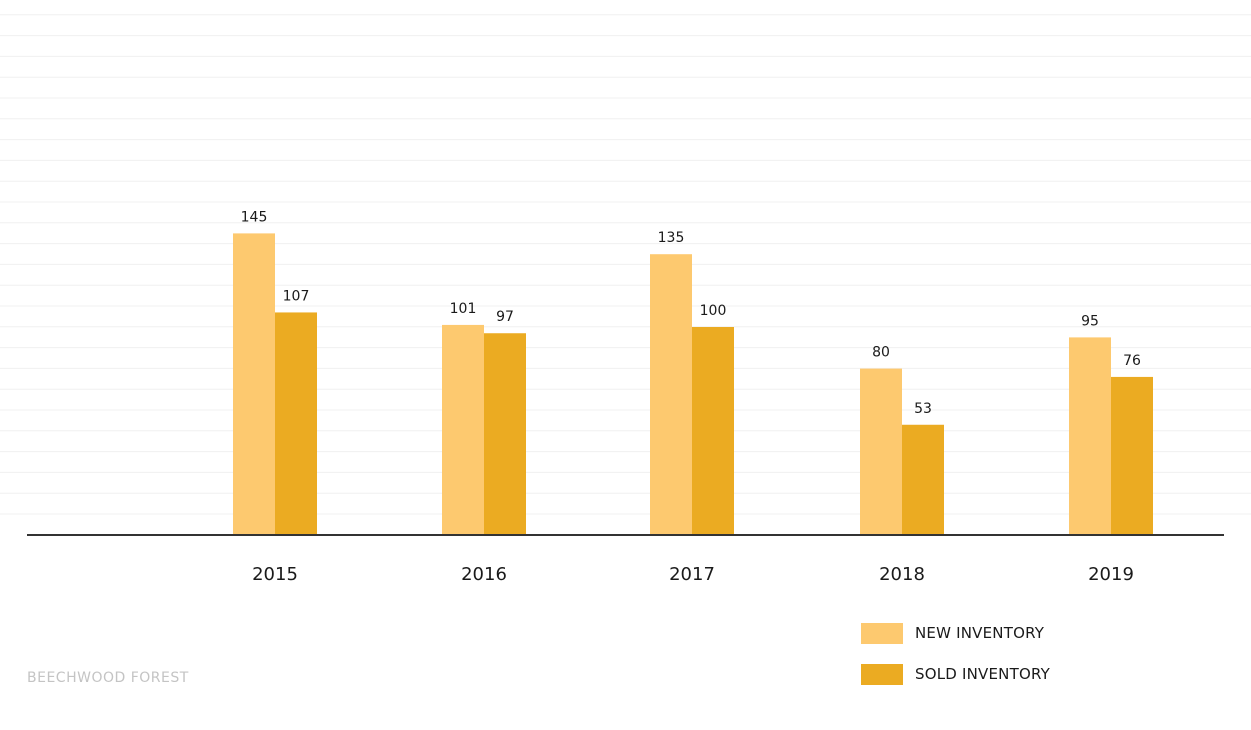 The height and width of the screenshot is (730, 1251). Describe the element at coordinates (296, 423) in the screenshot. I see `bar-sold-2015` at that location.